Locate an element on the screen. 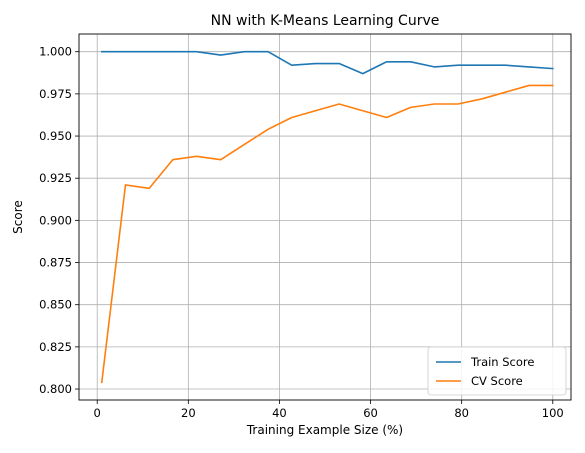 The height and width of the screenshot is (453, 585). legend-label-cv-score: CV Score is located at coordinates (497, 381).